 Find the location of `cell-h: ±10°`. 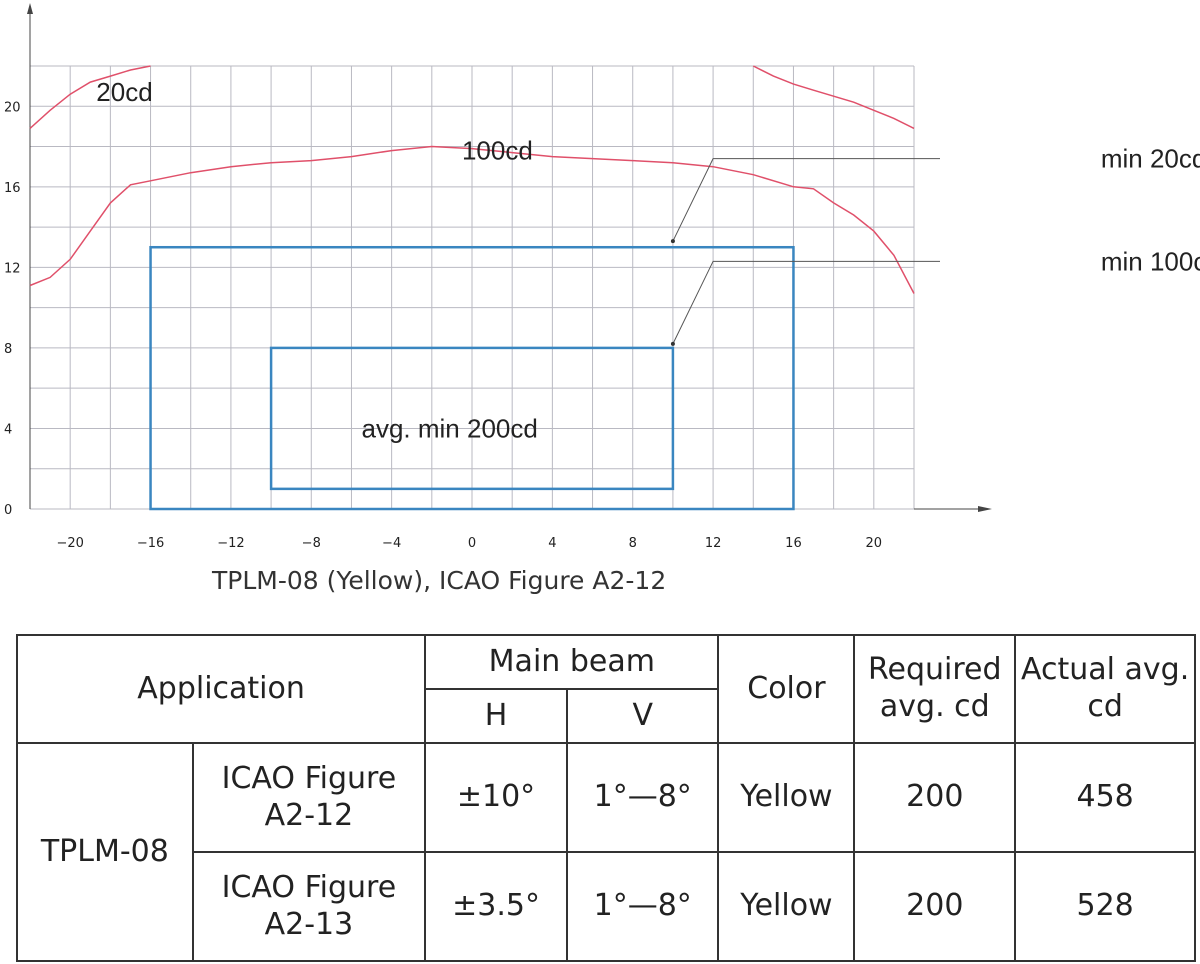

cell-h: ±10° is located at coordinates (496, 797).